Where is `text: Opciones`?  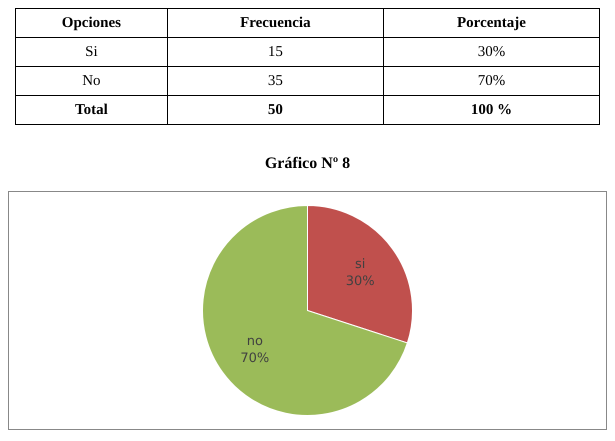
text: Opciones is located at coordinates (92, 23).